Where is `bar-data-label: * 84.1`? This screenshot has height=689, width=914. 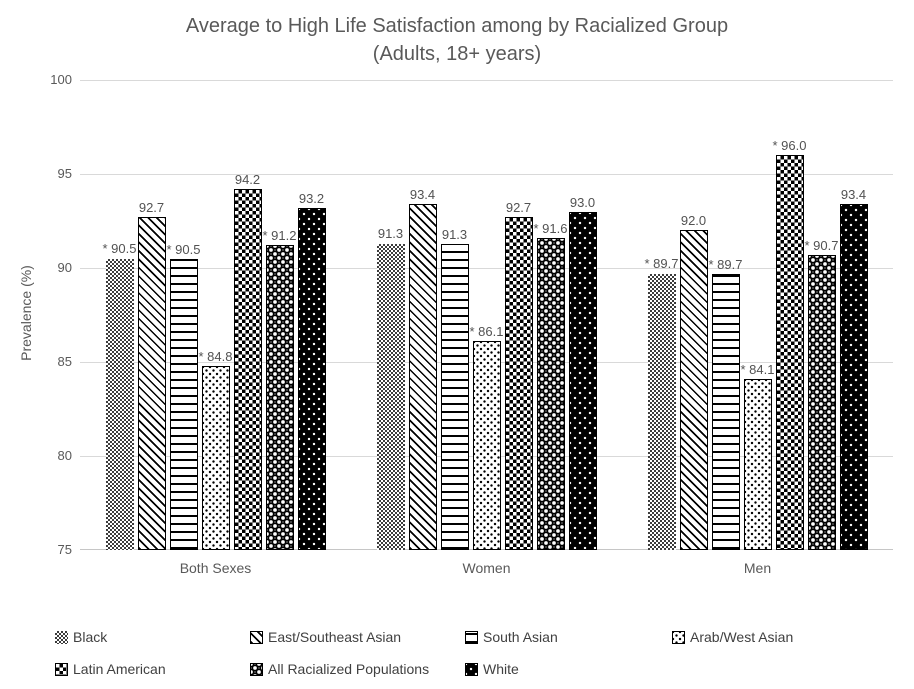
bar-data-label: * 84.1 is located at coordinates (757, 369).